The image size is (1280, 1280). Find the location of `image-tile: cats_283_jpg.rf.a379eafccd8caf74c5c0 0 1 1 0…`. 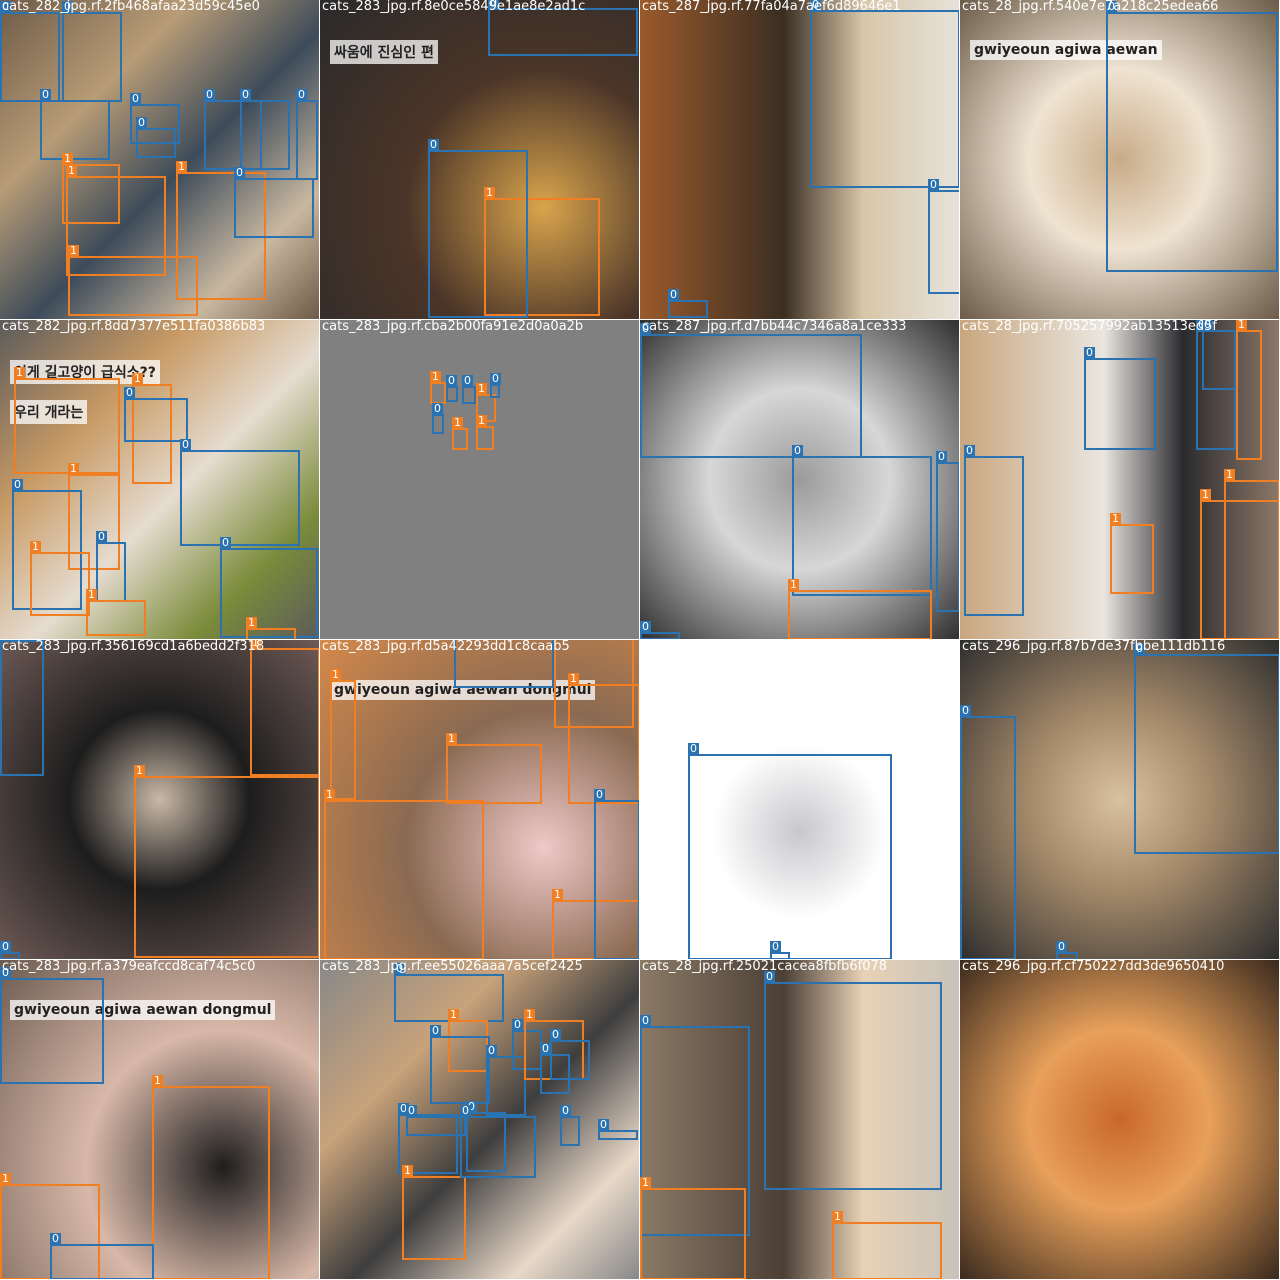

image-tile: cats_283_jpg.rf.a379eafccd8caf74c5c0 0 1 1 0… is located at coordinates (159, 1119).